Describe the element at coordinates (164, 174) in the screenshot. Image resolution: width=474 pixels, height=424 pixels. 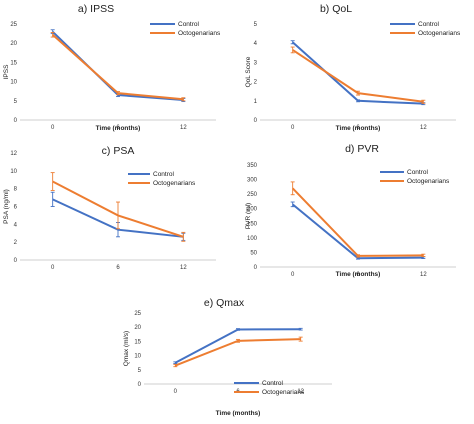
I see `psa-legend-label-control: Control` at that location.